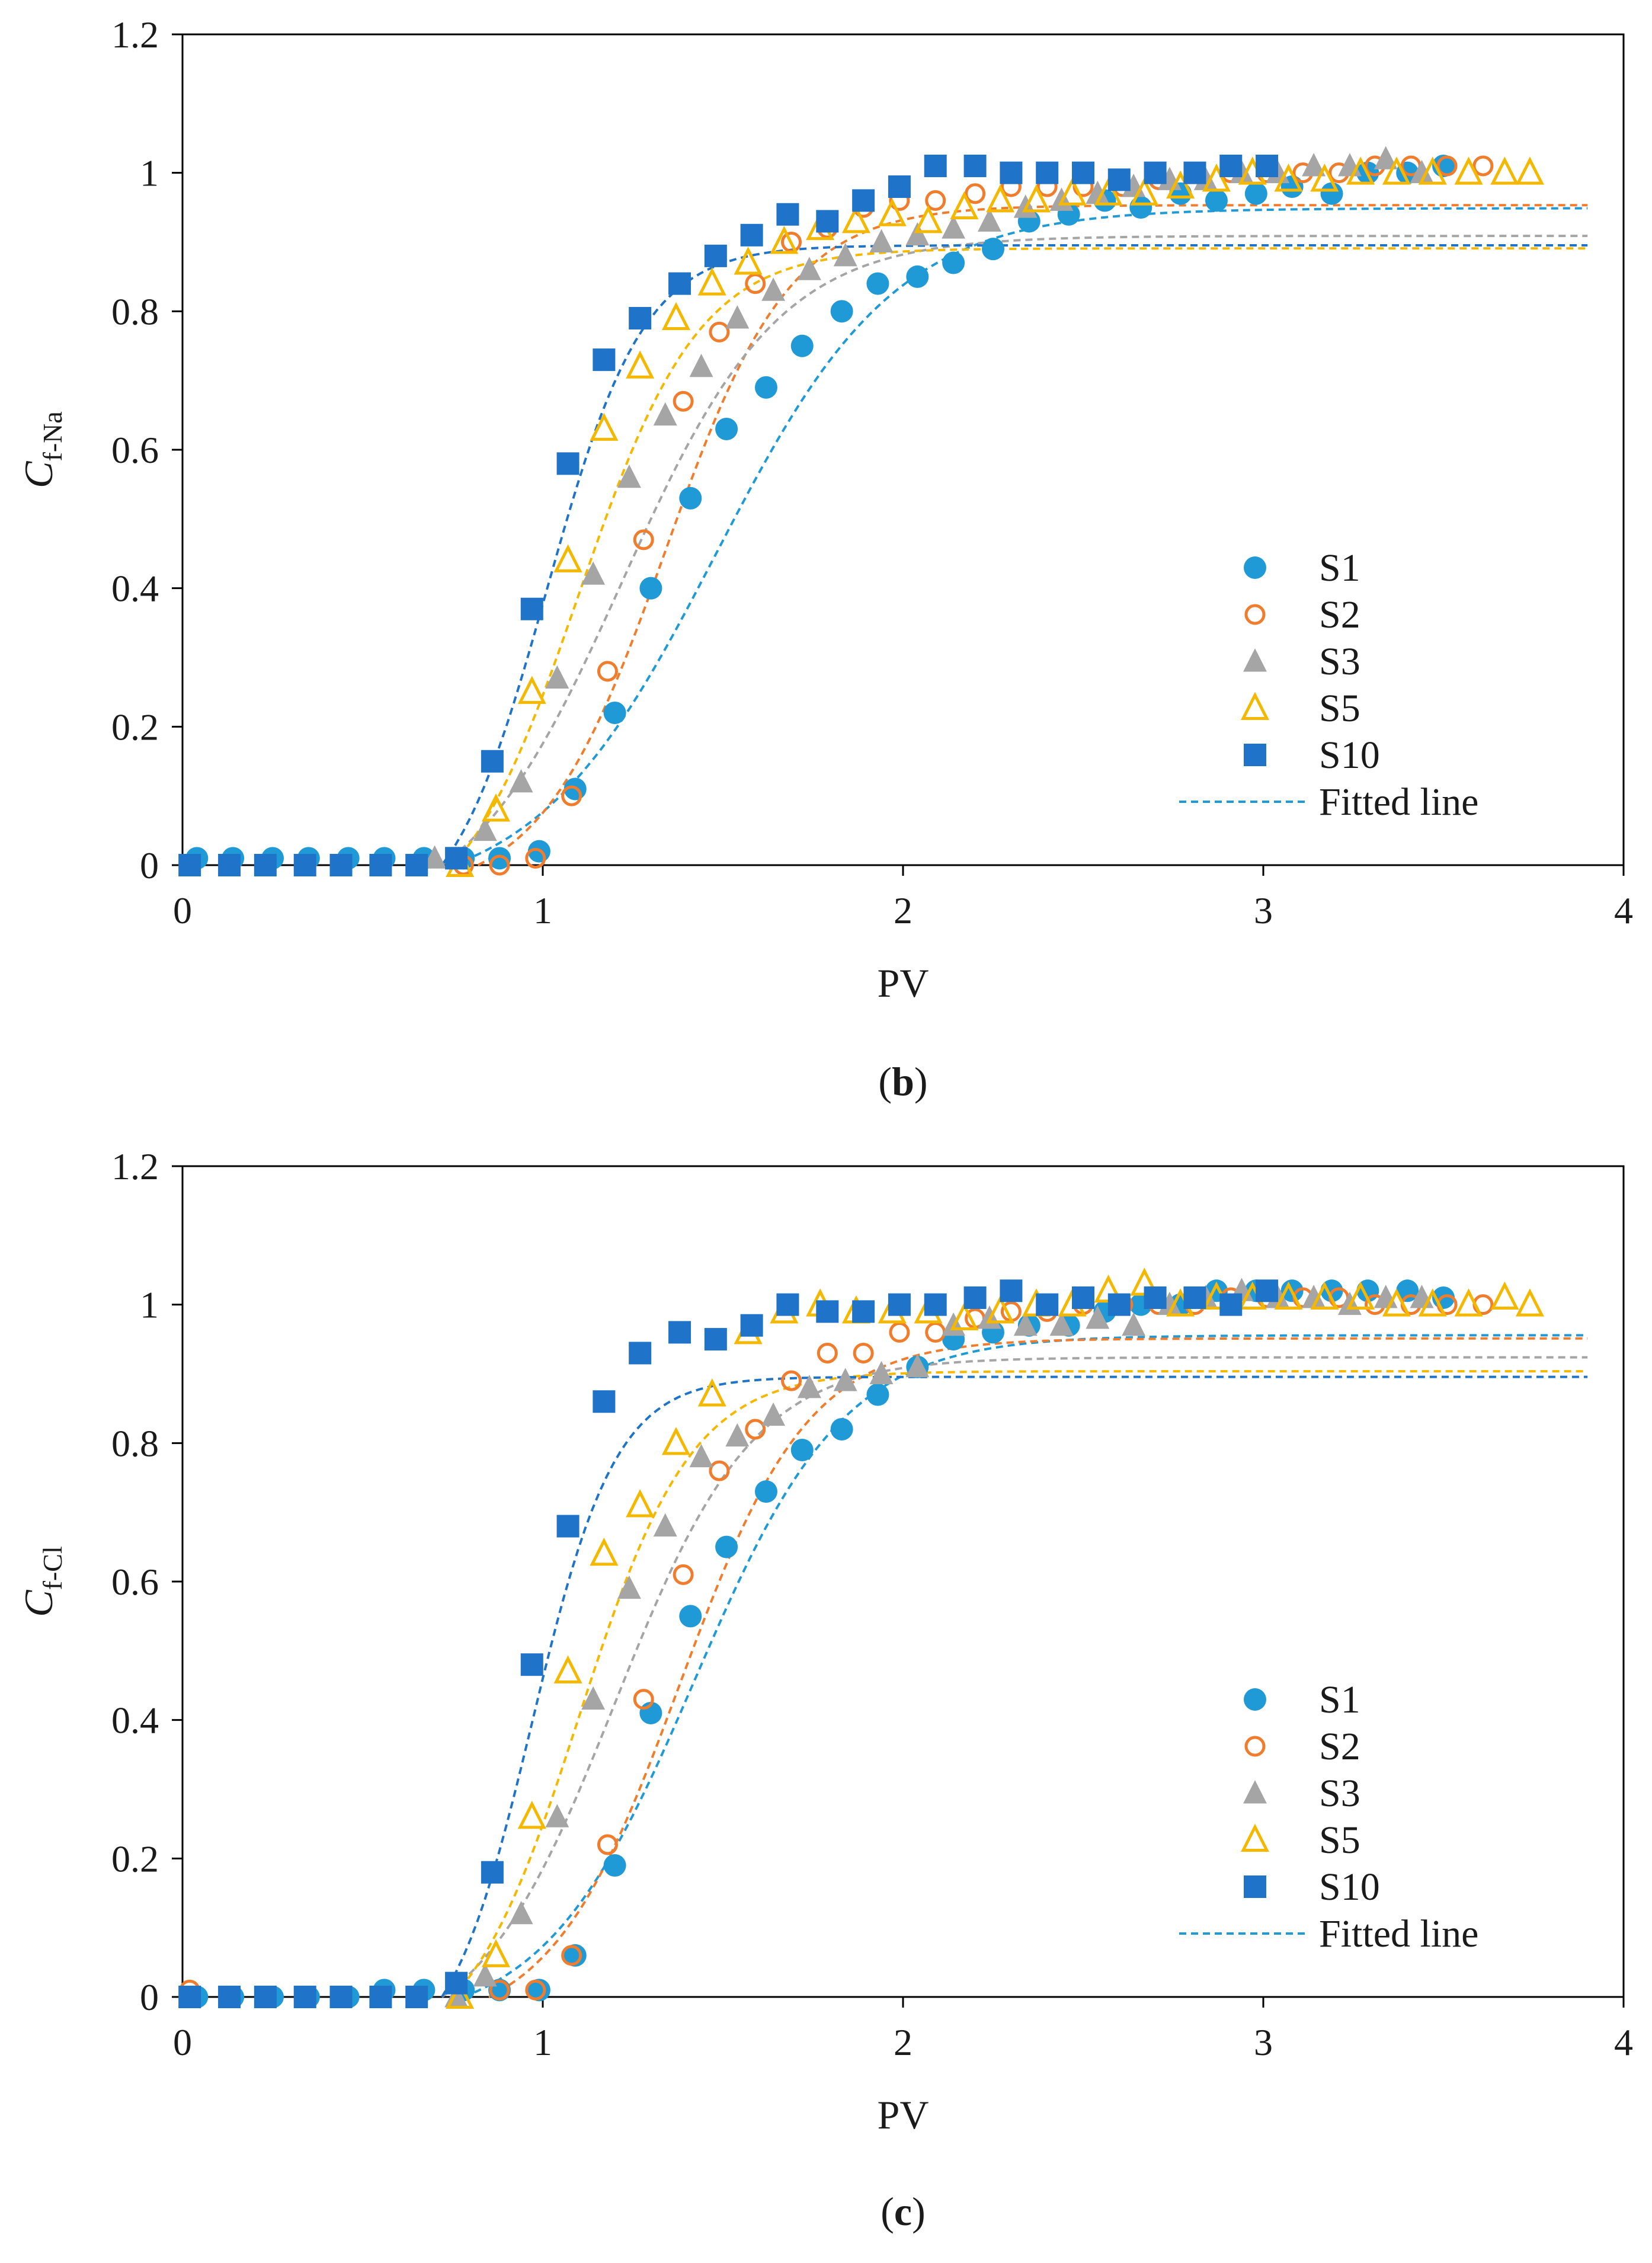  What do you see at coordinates (1255, 755) in the screenshot?
I see `legend-marker-s10` at bounding box center [1255, 755].